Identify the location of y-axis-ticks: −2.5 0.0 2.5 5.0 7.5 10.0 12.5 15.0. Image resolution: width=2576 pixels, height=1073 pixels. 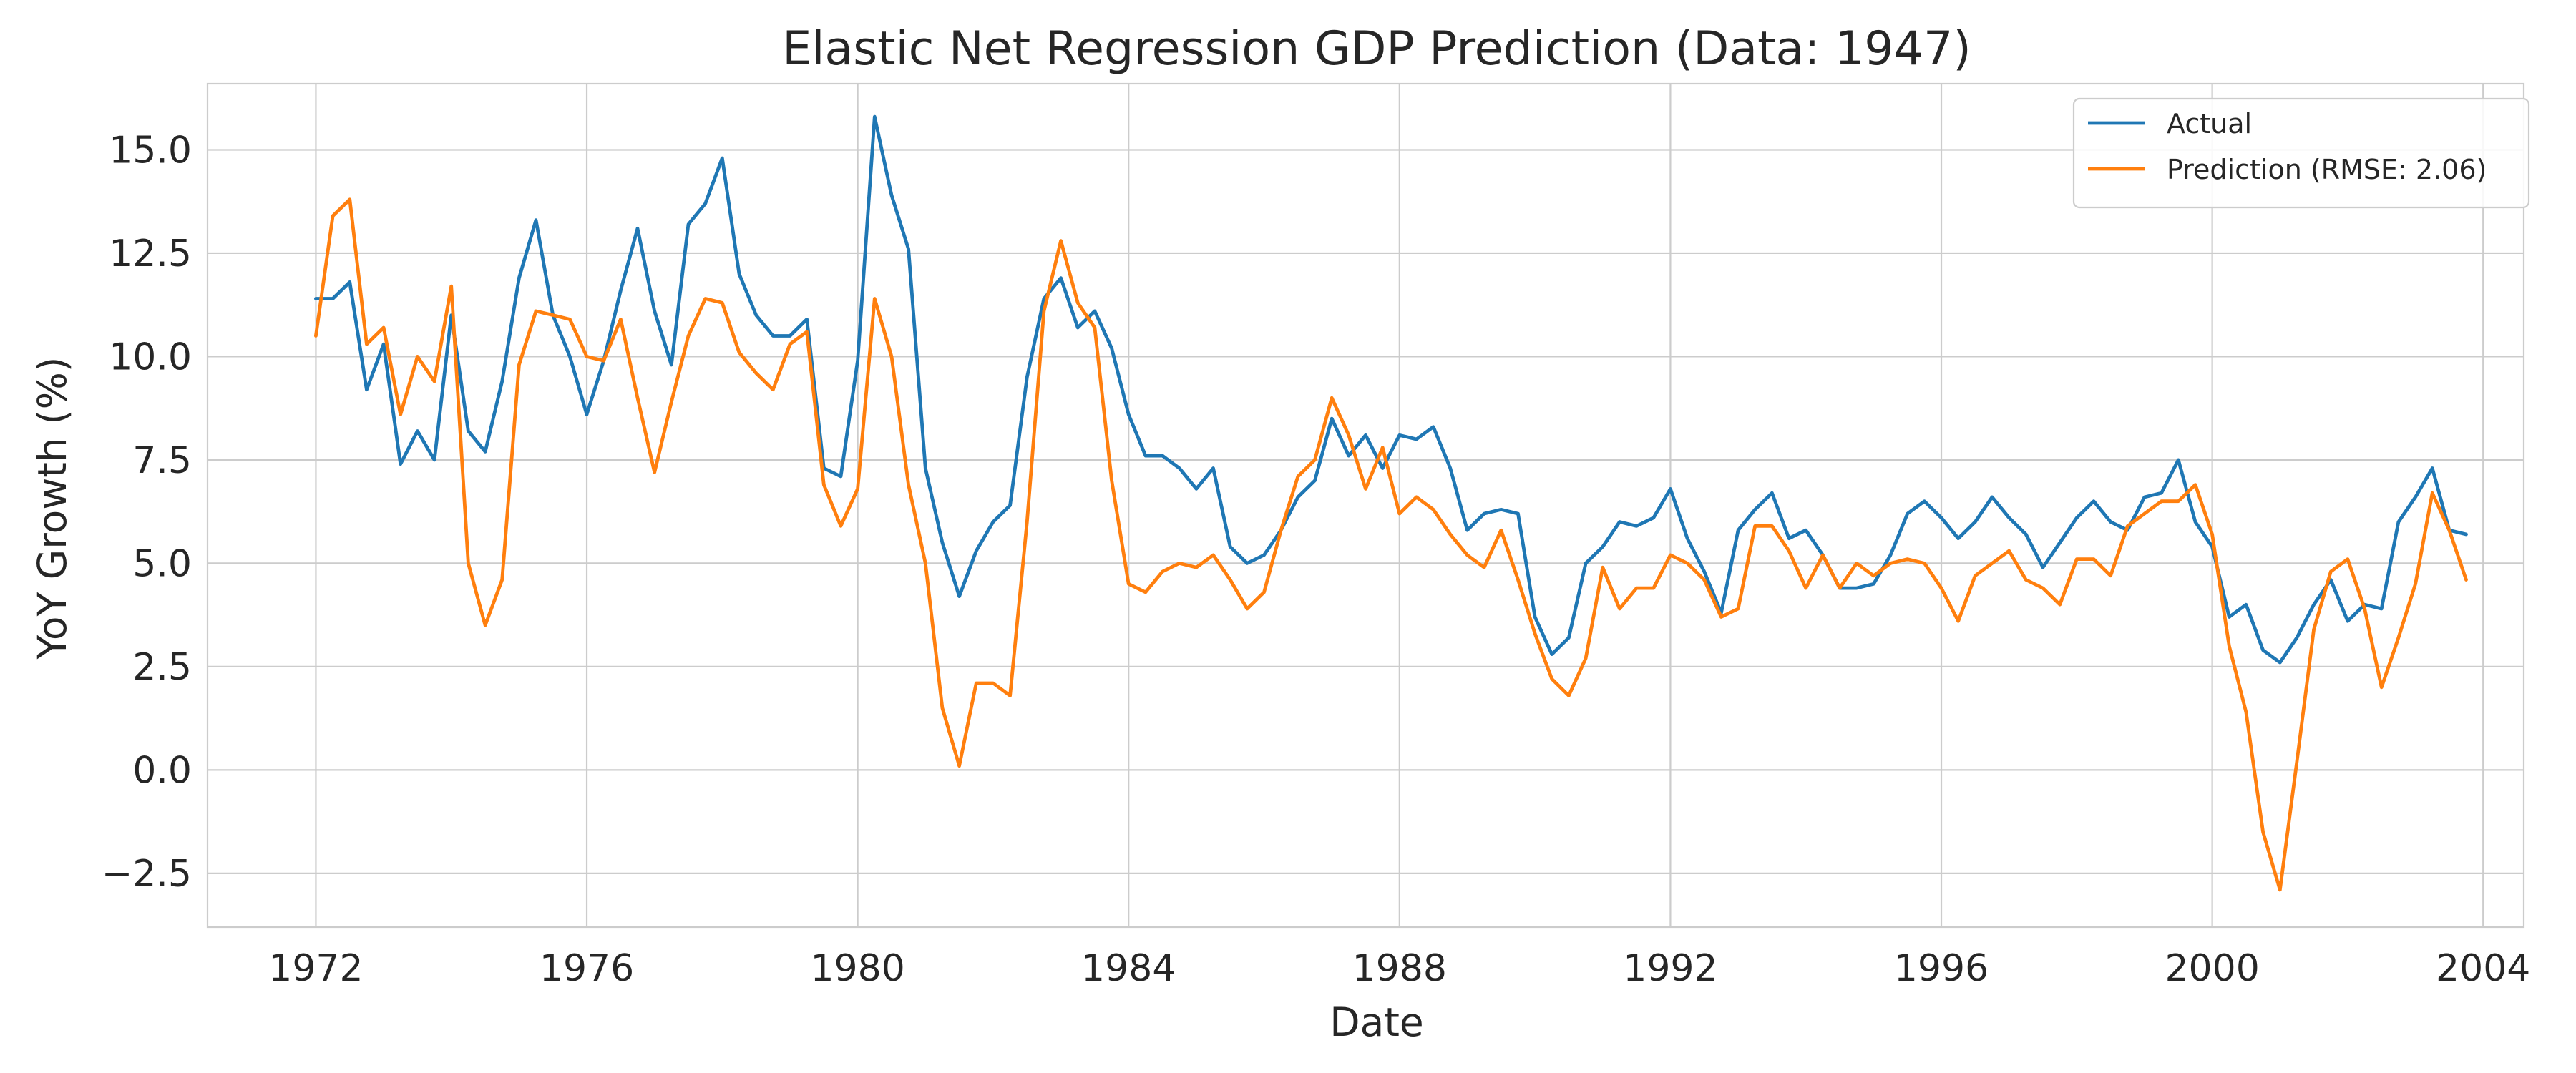
(147, 512).